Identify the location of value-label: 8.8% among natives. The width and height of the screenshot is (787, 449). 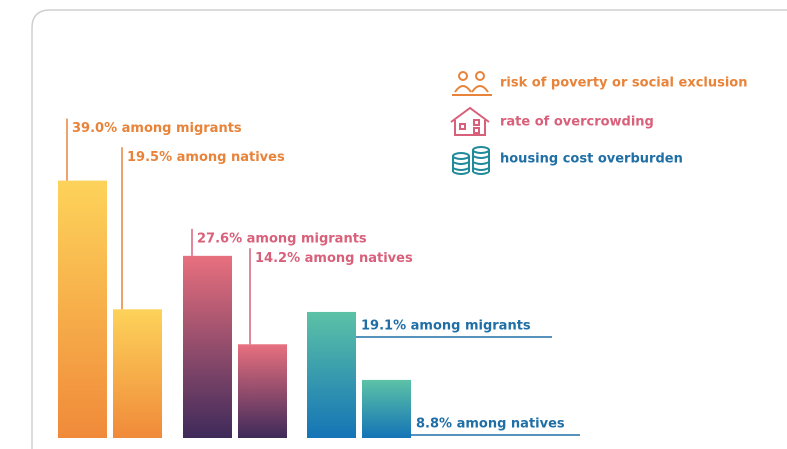
(490, 424).